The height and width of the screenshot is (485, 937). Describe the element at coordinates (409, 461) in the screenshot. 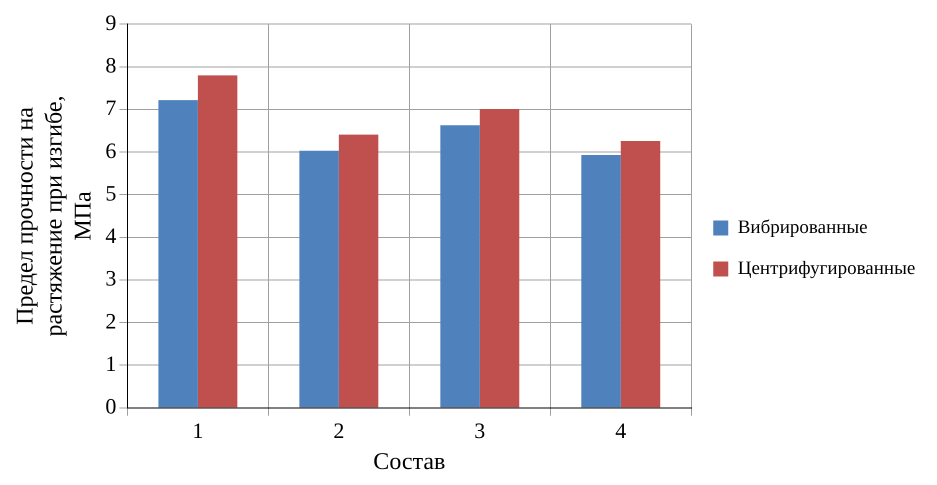

I see `x-axis-title: Состав` at that location.